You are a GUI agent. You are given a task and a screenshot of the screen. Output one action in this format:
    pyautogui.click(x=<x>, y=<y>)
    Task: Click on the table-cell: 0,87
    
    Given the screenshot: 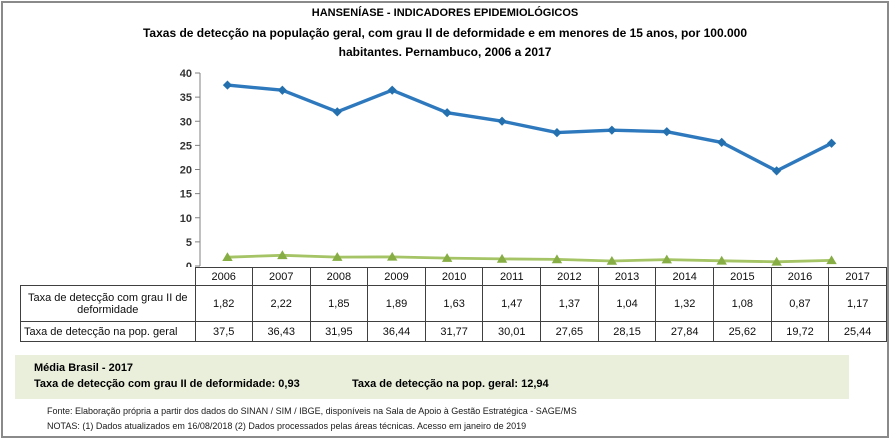 What is the action you would take?
    pyautogui.click(x=800, y=303)
    